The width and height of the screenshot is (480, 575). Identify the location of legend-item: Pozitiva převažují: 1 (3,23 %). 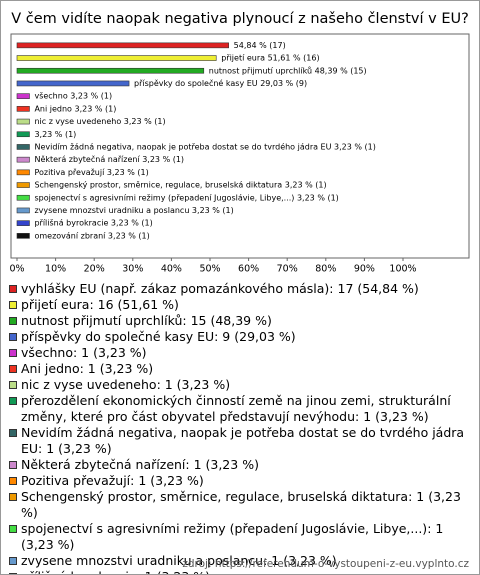
(238, 481).